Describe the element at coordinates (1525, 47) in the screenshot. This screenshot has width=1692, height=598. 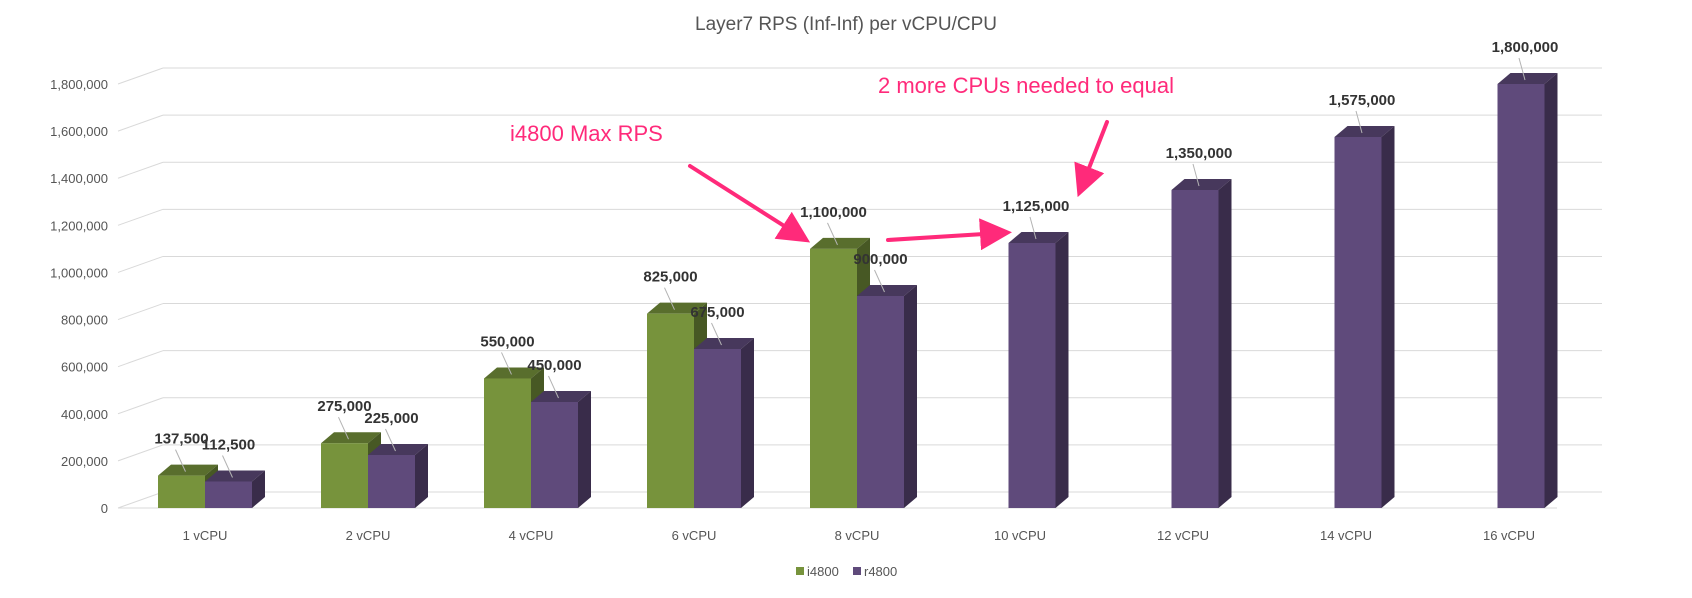
I see `data-label: 1,800,000` at that location.